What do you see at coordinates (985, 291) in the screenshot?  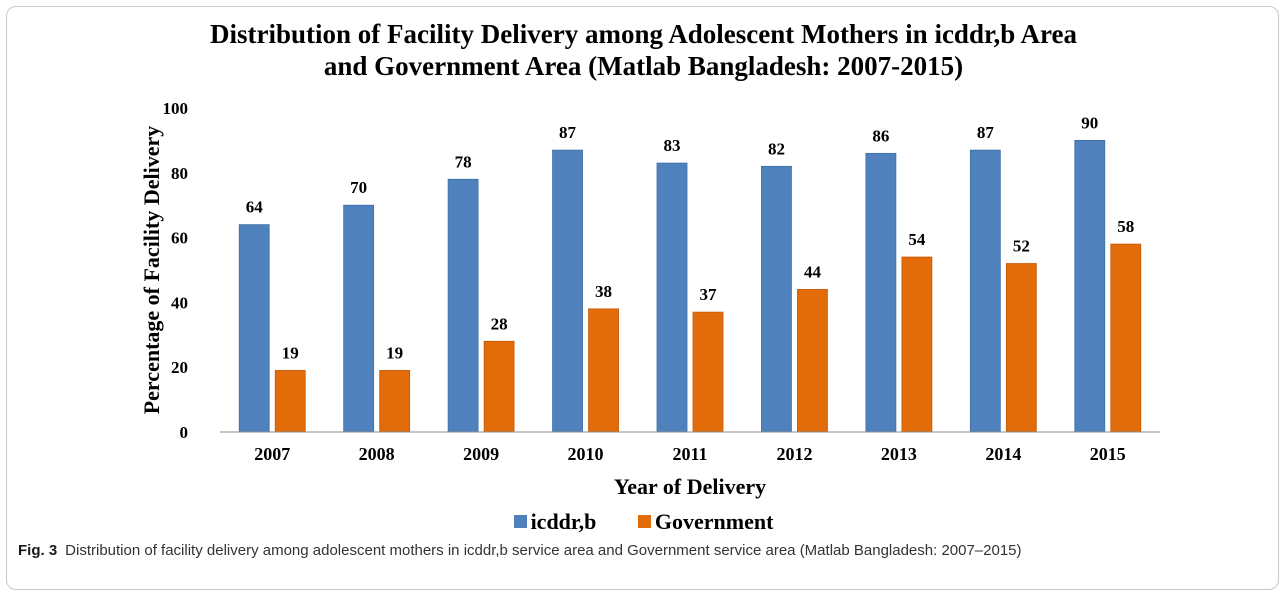 I see `bar-icddr-b-2014` at bounding box center [985, 291].